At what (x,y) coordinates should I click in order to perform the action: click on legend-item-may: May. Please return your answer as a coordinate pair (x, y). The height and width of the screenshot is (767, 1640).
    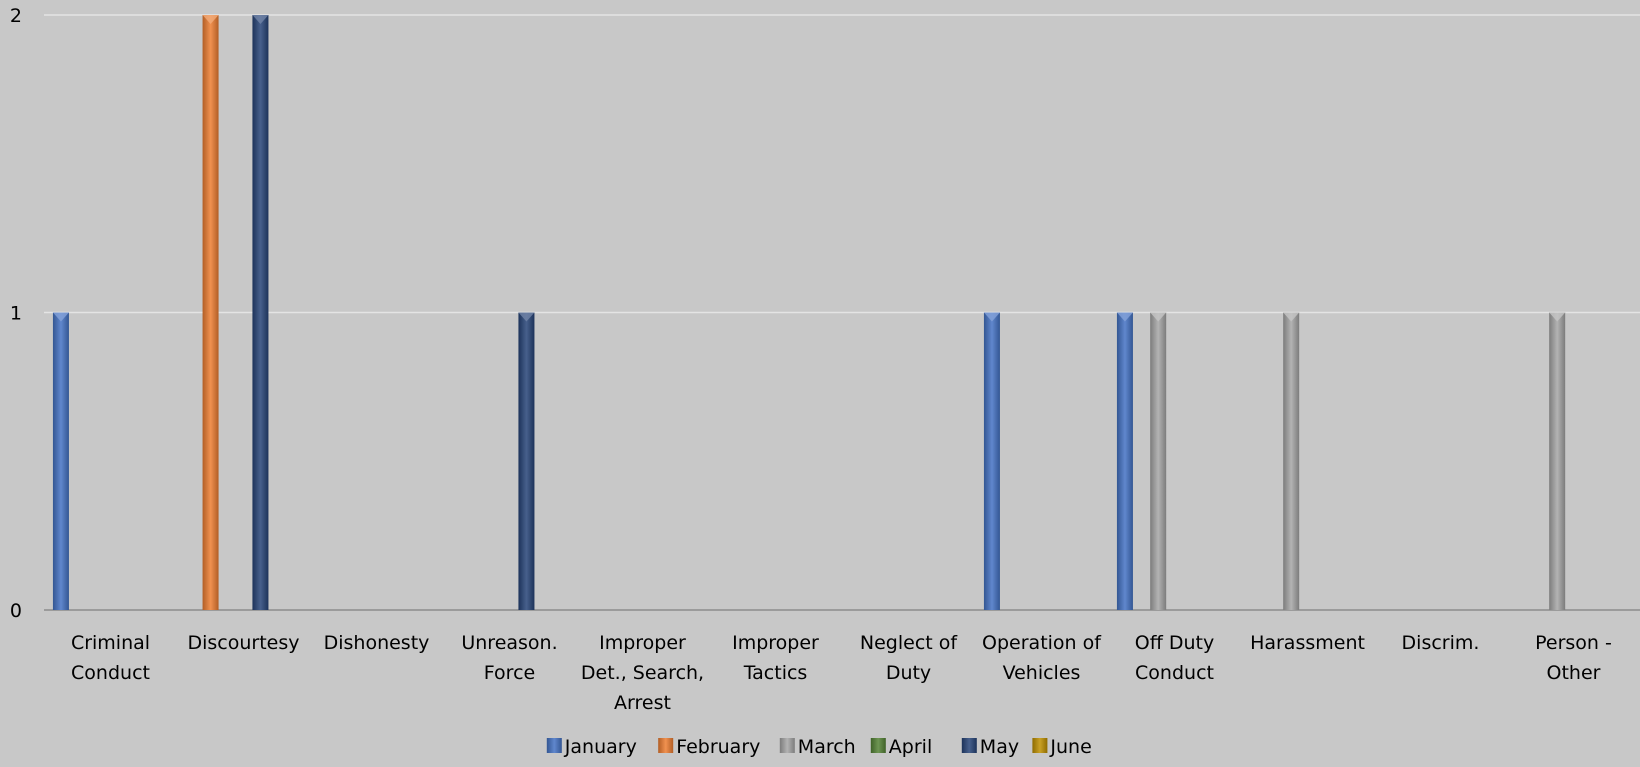
    Looking at the image, I should click on (990, 747).